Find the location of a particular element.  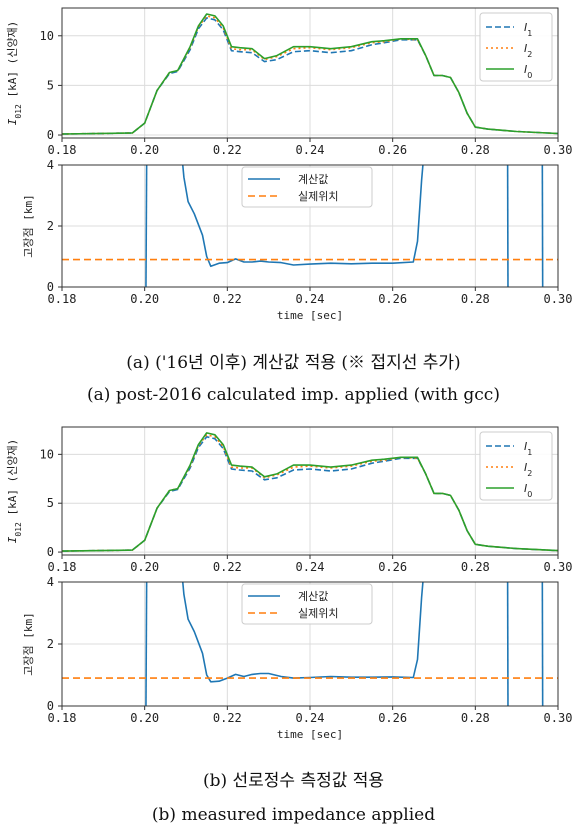

caption-b-korean: (b) 선로정수 측정값 적용 is located at coordinates (293, 781).